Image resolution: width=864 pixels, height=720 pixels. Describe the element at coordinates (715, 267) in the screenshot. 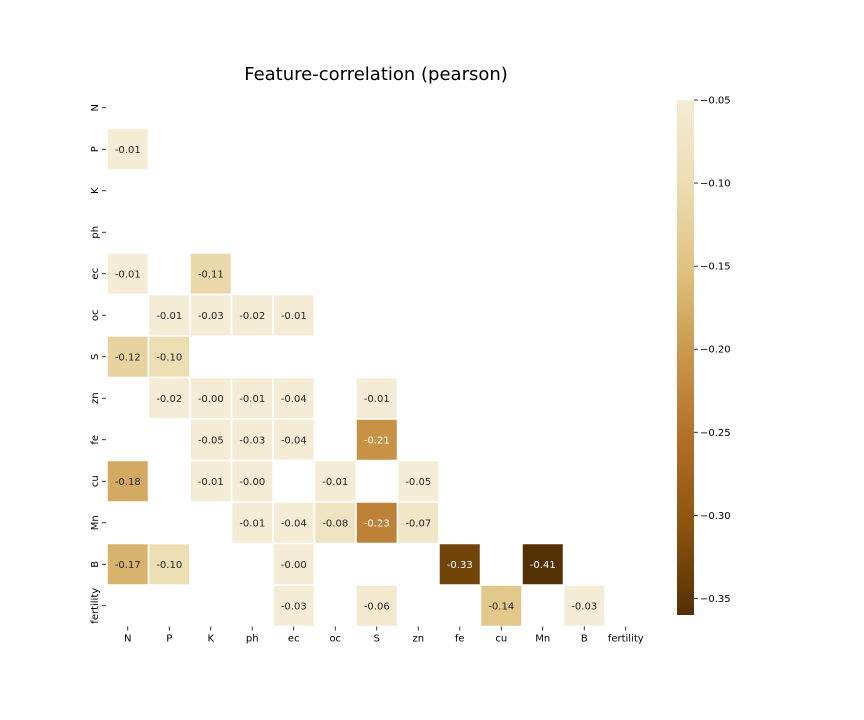

I see `colorbar-tick-label: −0.15` at that location.